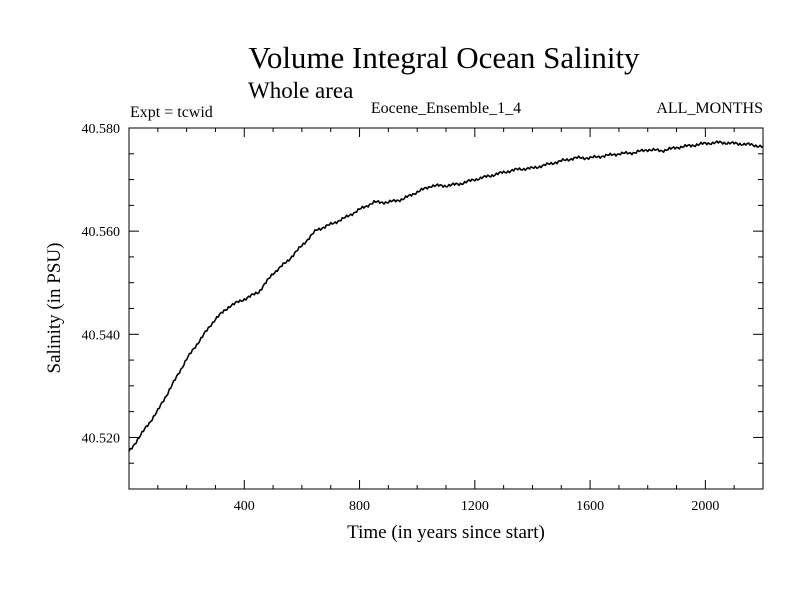  What do you see at coordinates (709, 108) in the screenshot?
I see `months-label: ALL_MONTHS` at bounding box center [709, 108].